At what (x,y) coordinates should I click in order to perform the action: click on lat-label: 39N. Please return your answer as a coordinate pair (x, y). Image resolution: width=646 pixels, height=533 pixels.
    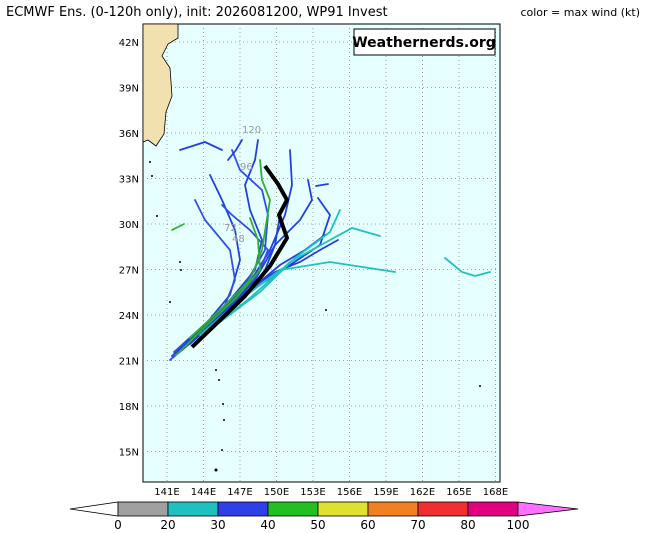
    Looking at the image, I should click on (129, 89).